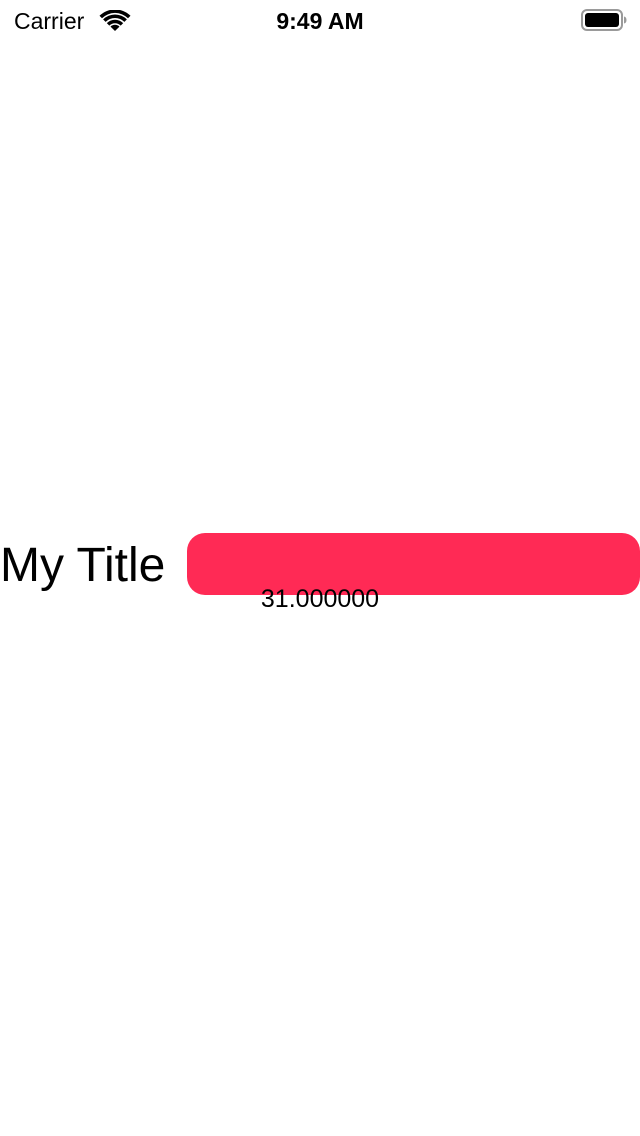 The height and width of the screenshot is (1136, 640). I want to click on wifi-icon, so click(115, 20).